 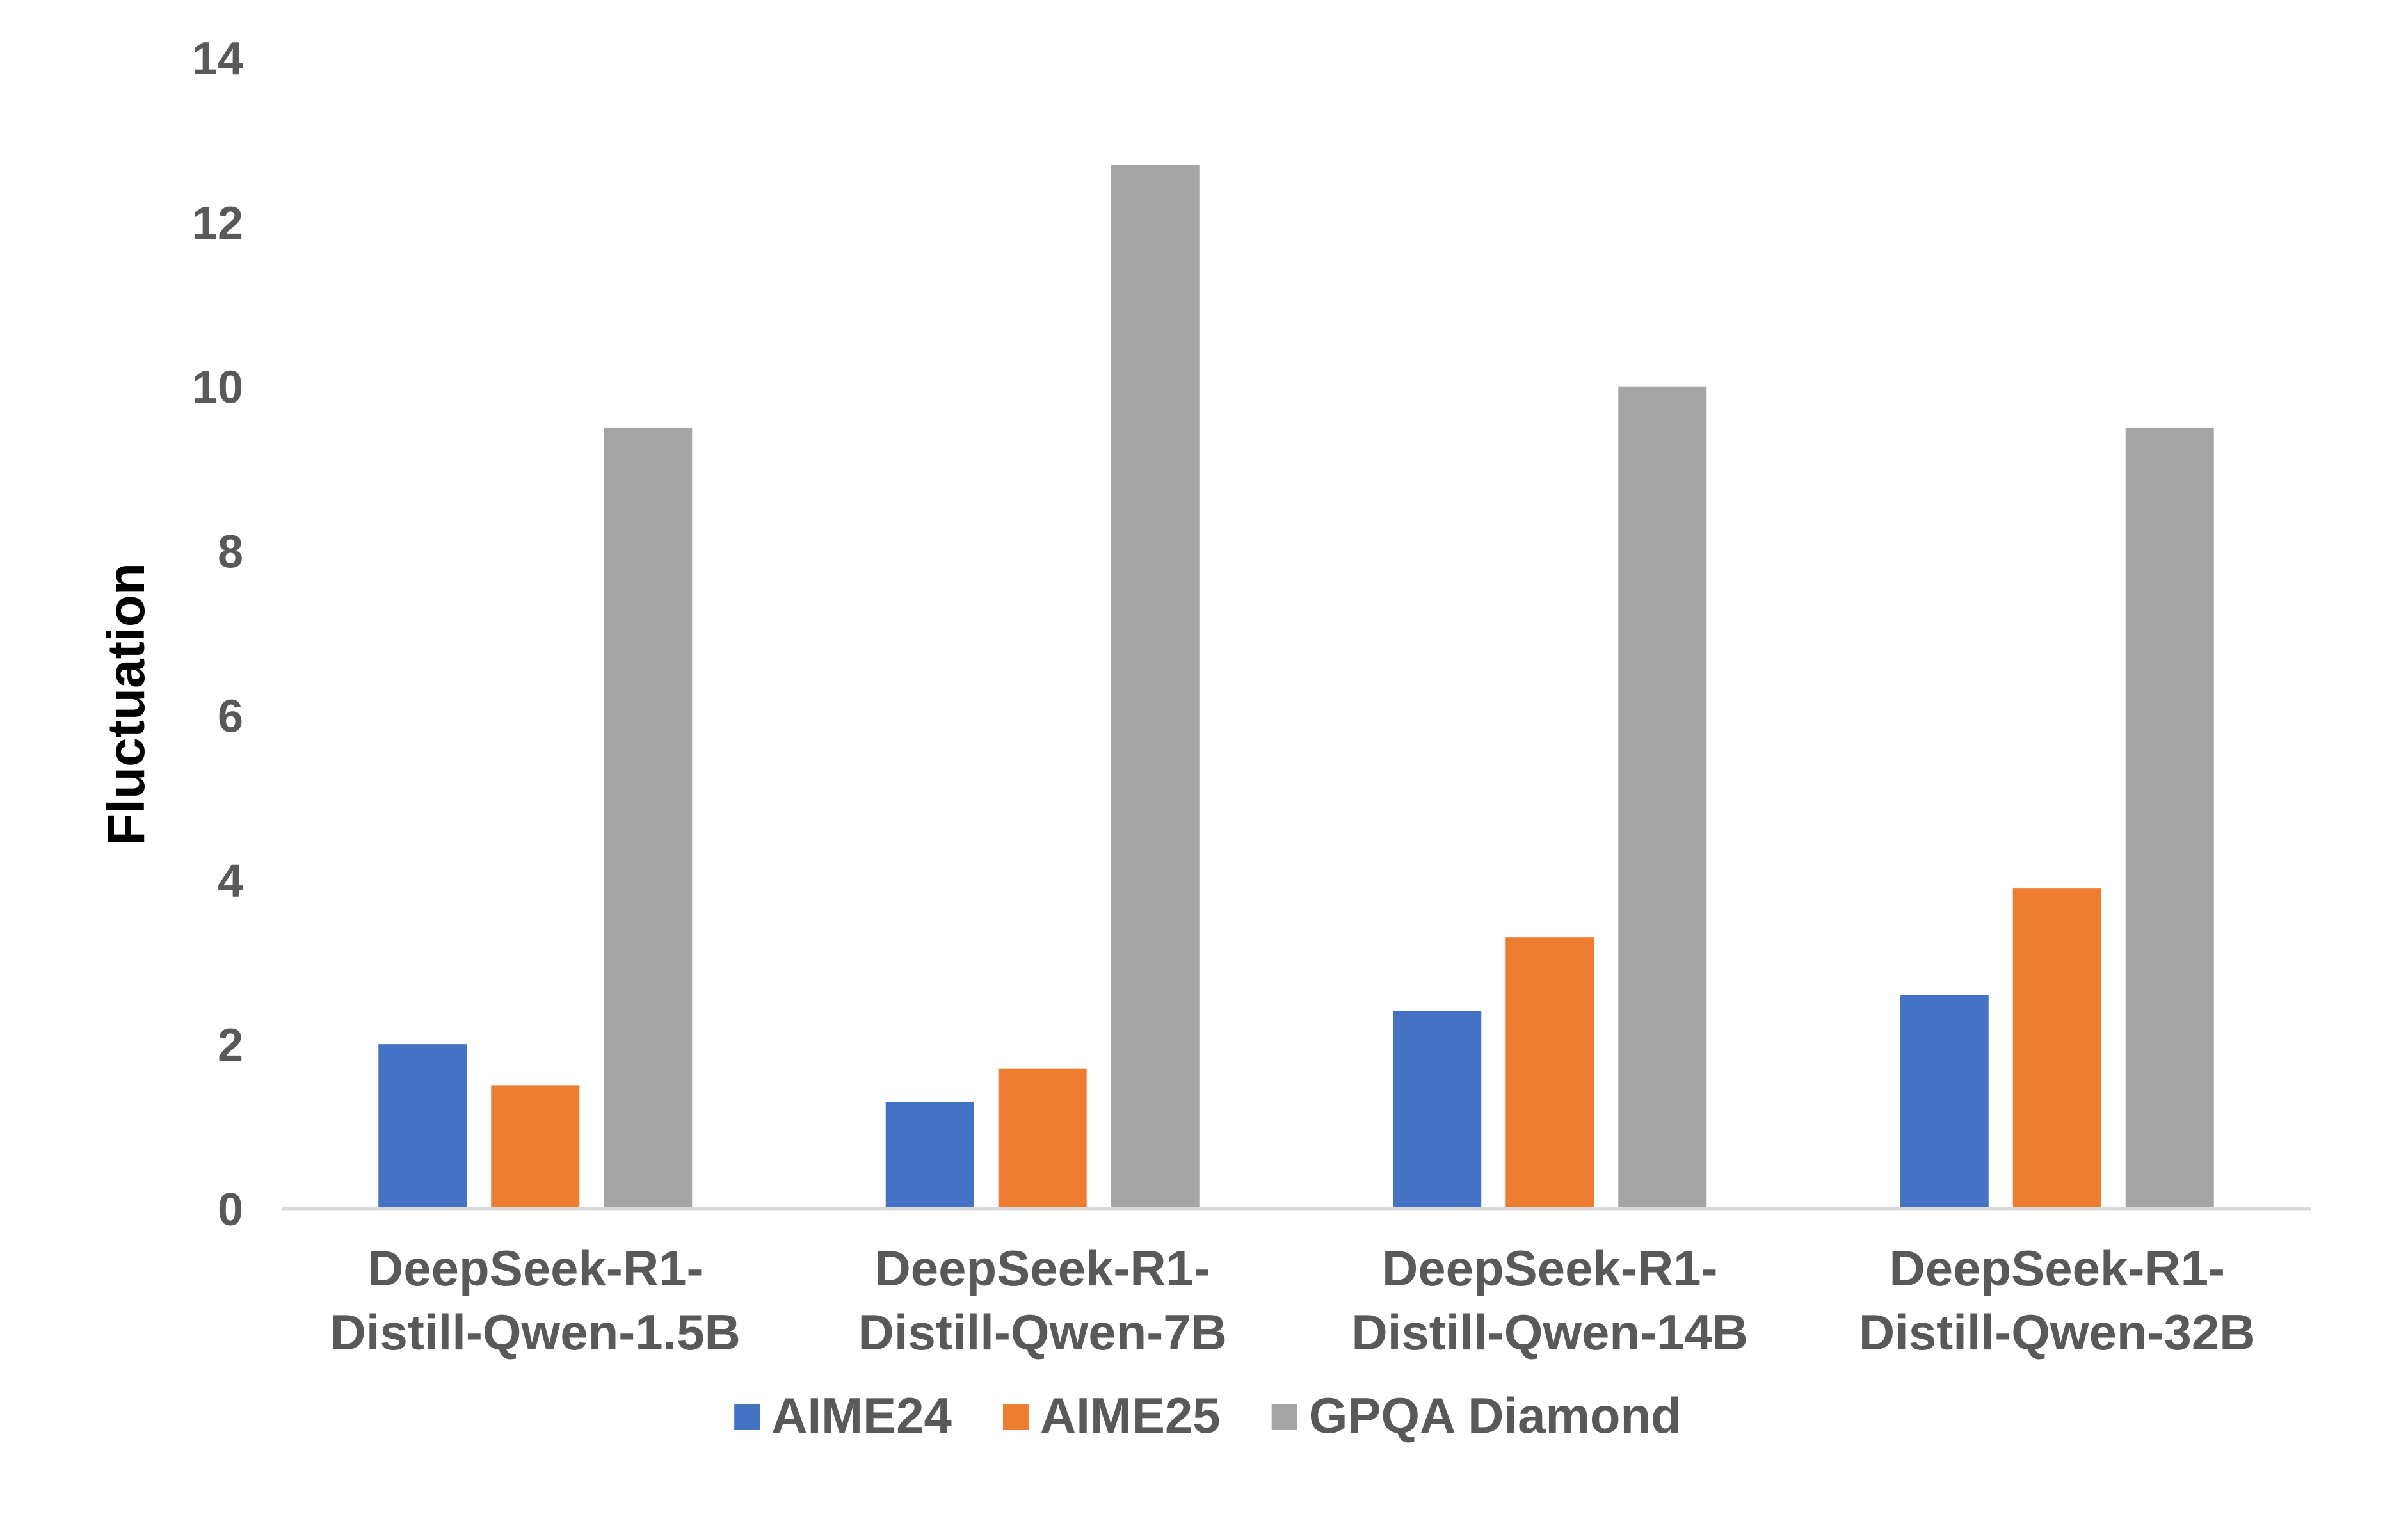 What do you see at coordinates (230, 552) in the screenshot?
I see `y-tick-label: 8` at bounding box center [230, 552].